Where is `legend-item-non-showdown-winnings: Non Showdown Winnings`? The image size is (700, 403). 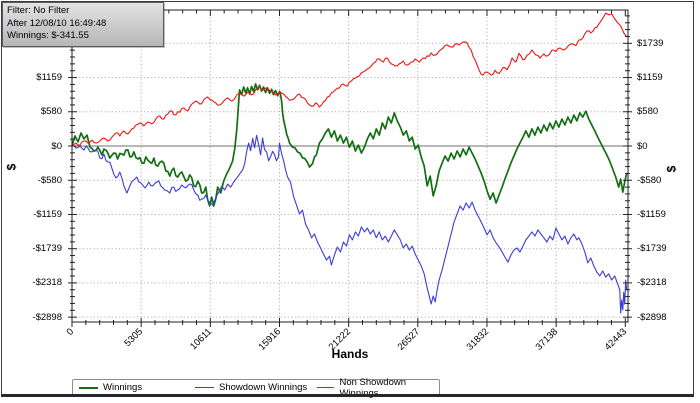 legend-item-non-showdown-winnings: Non Showdown Winnings is located at coordinates (378, 388).